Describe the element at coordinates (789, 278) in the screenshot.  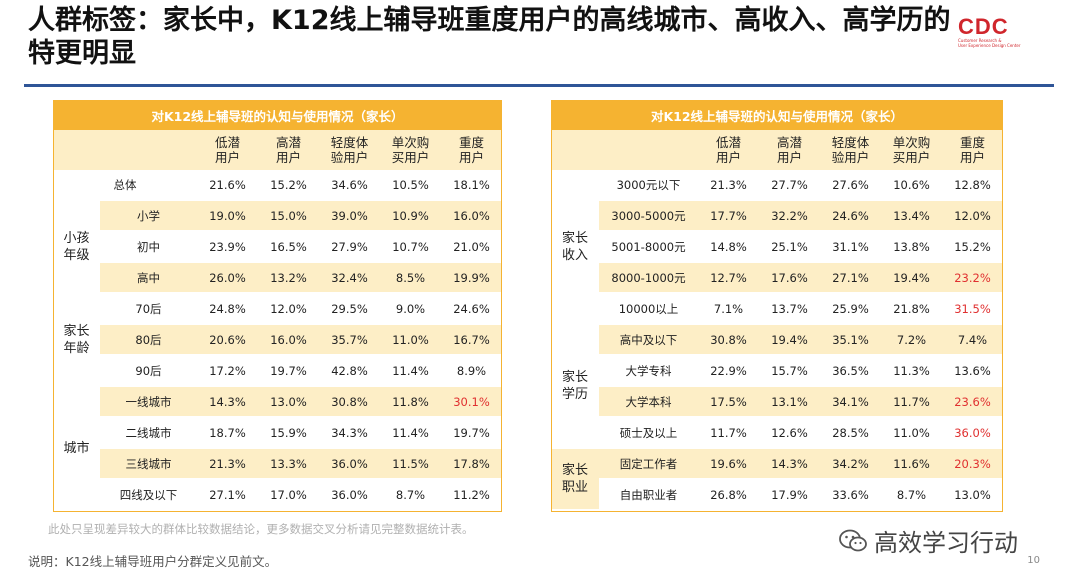
I see `data-cell: 17.6%` at that location.